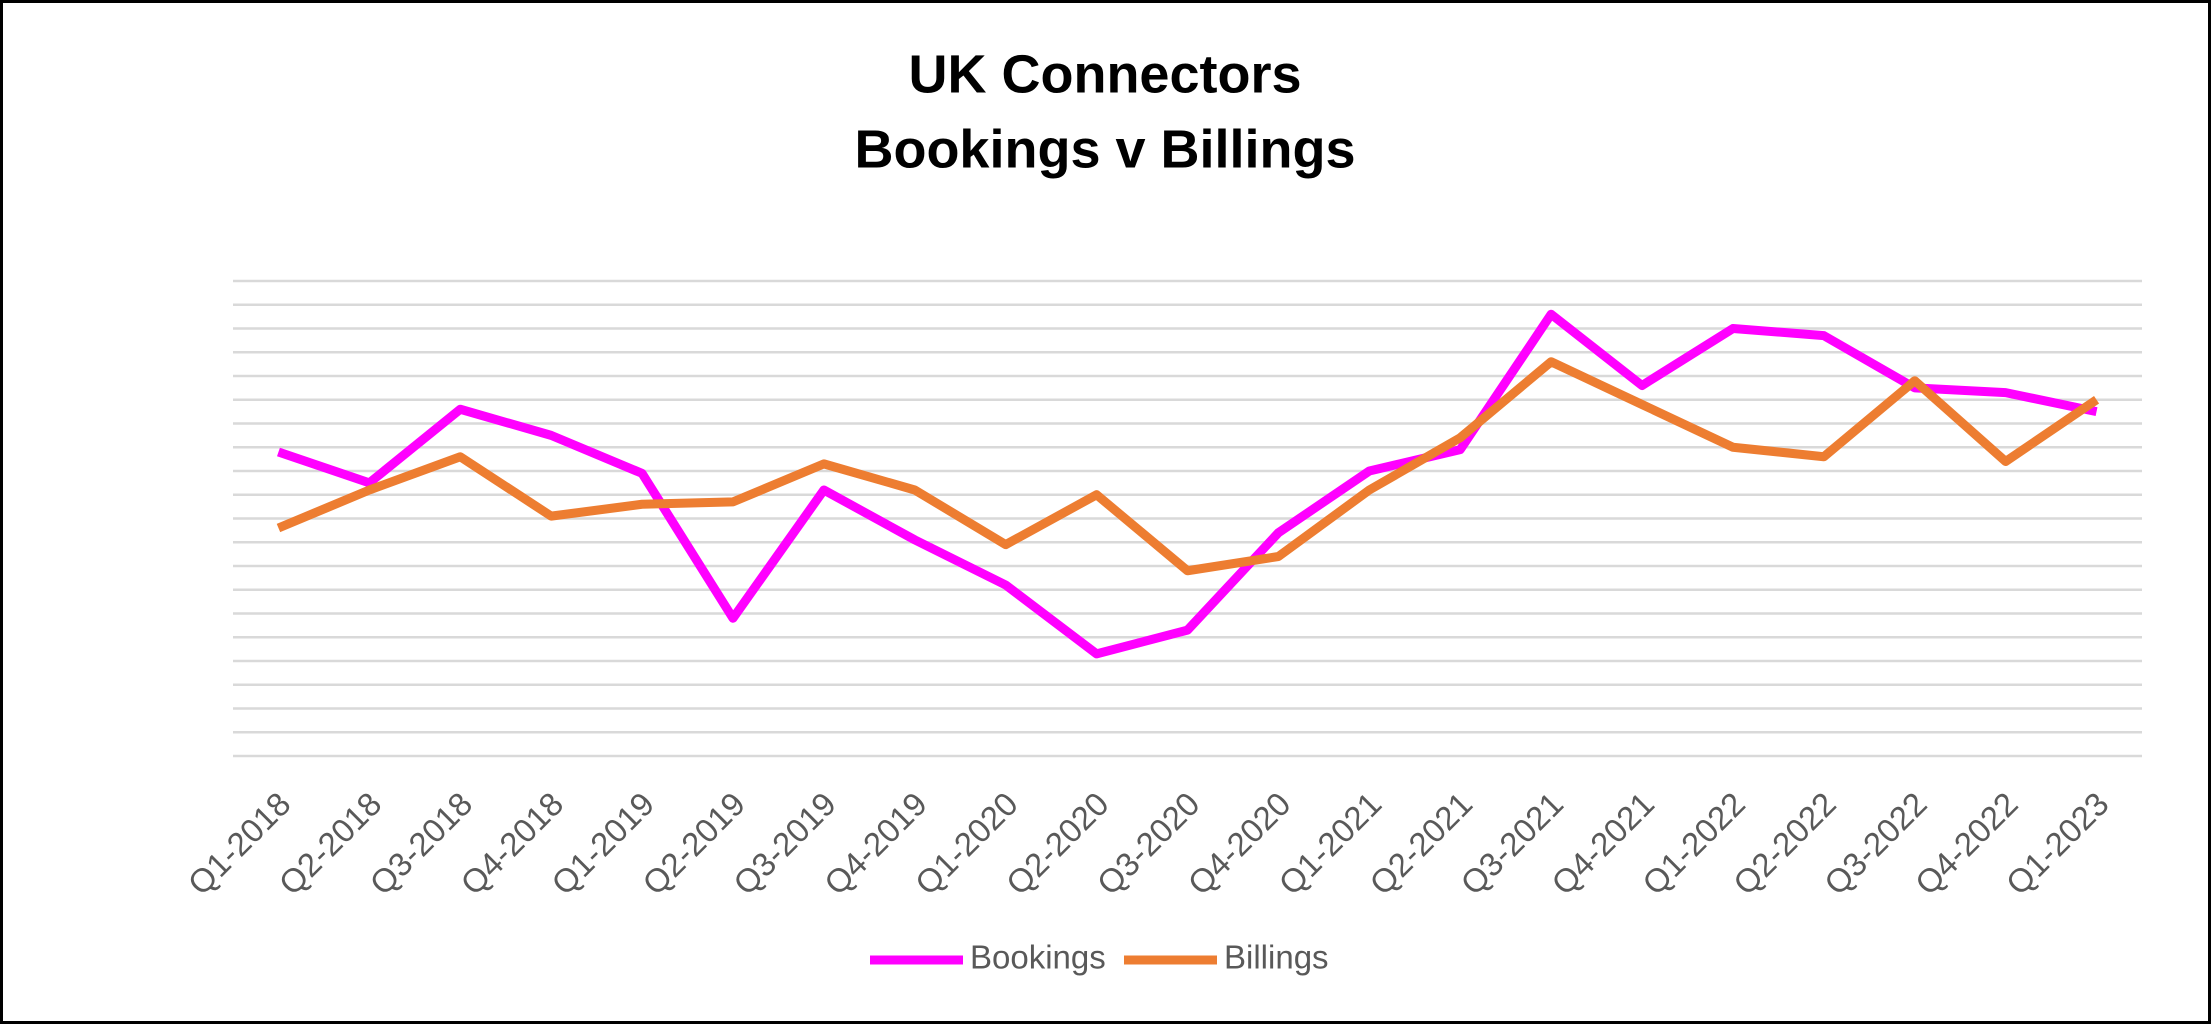  Describe the element at coordinates (1104, 149) in the screenshot. I see `chart-title: Bookings v Billings` at that location.